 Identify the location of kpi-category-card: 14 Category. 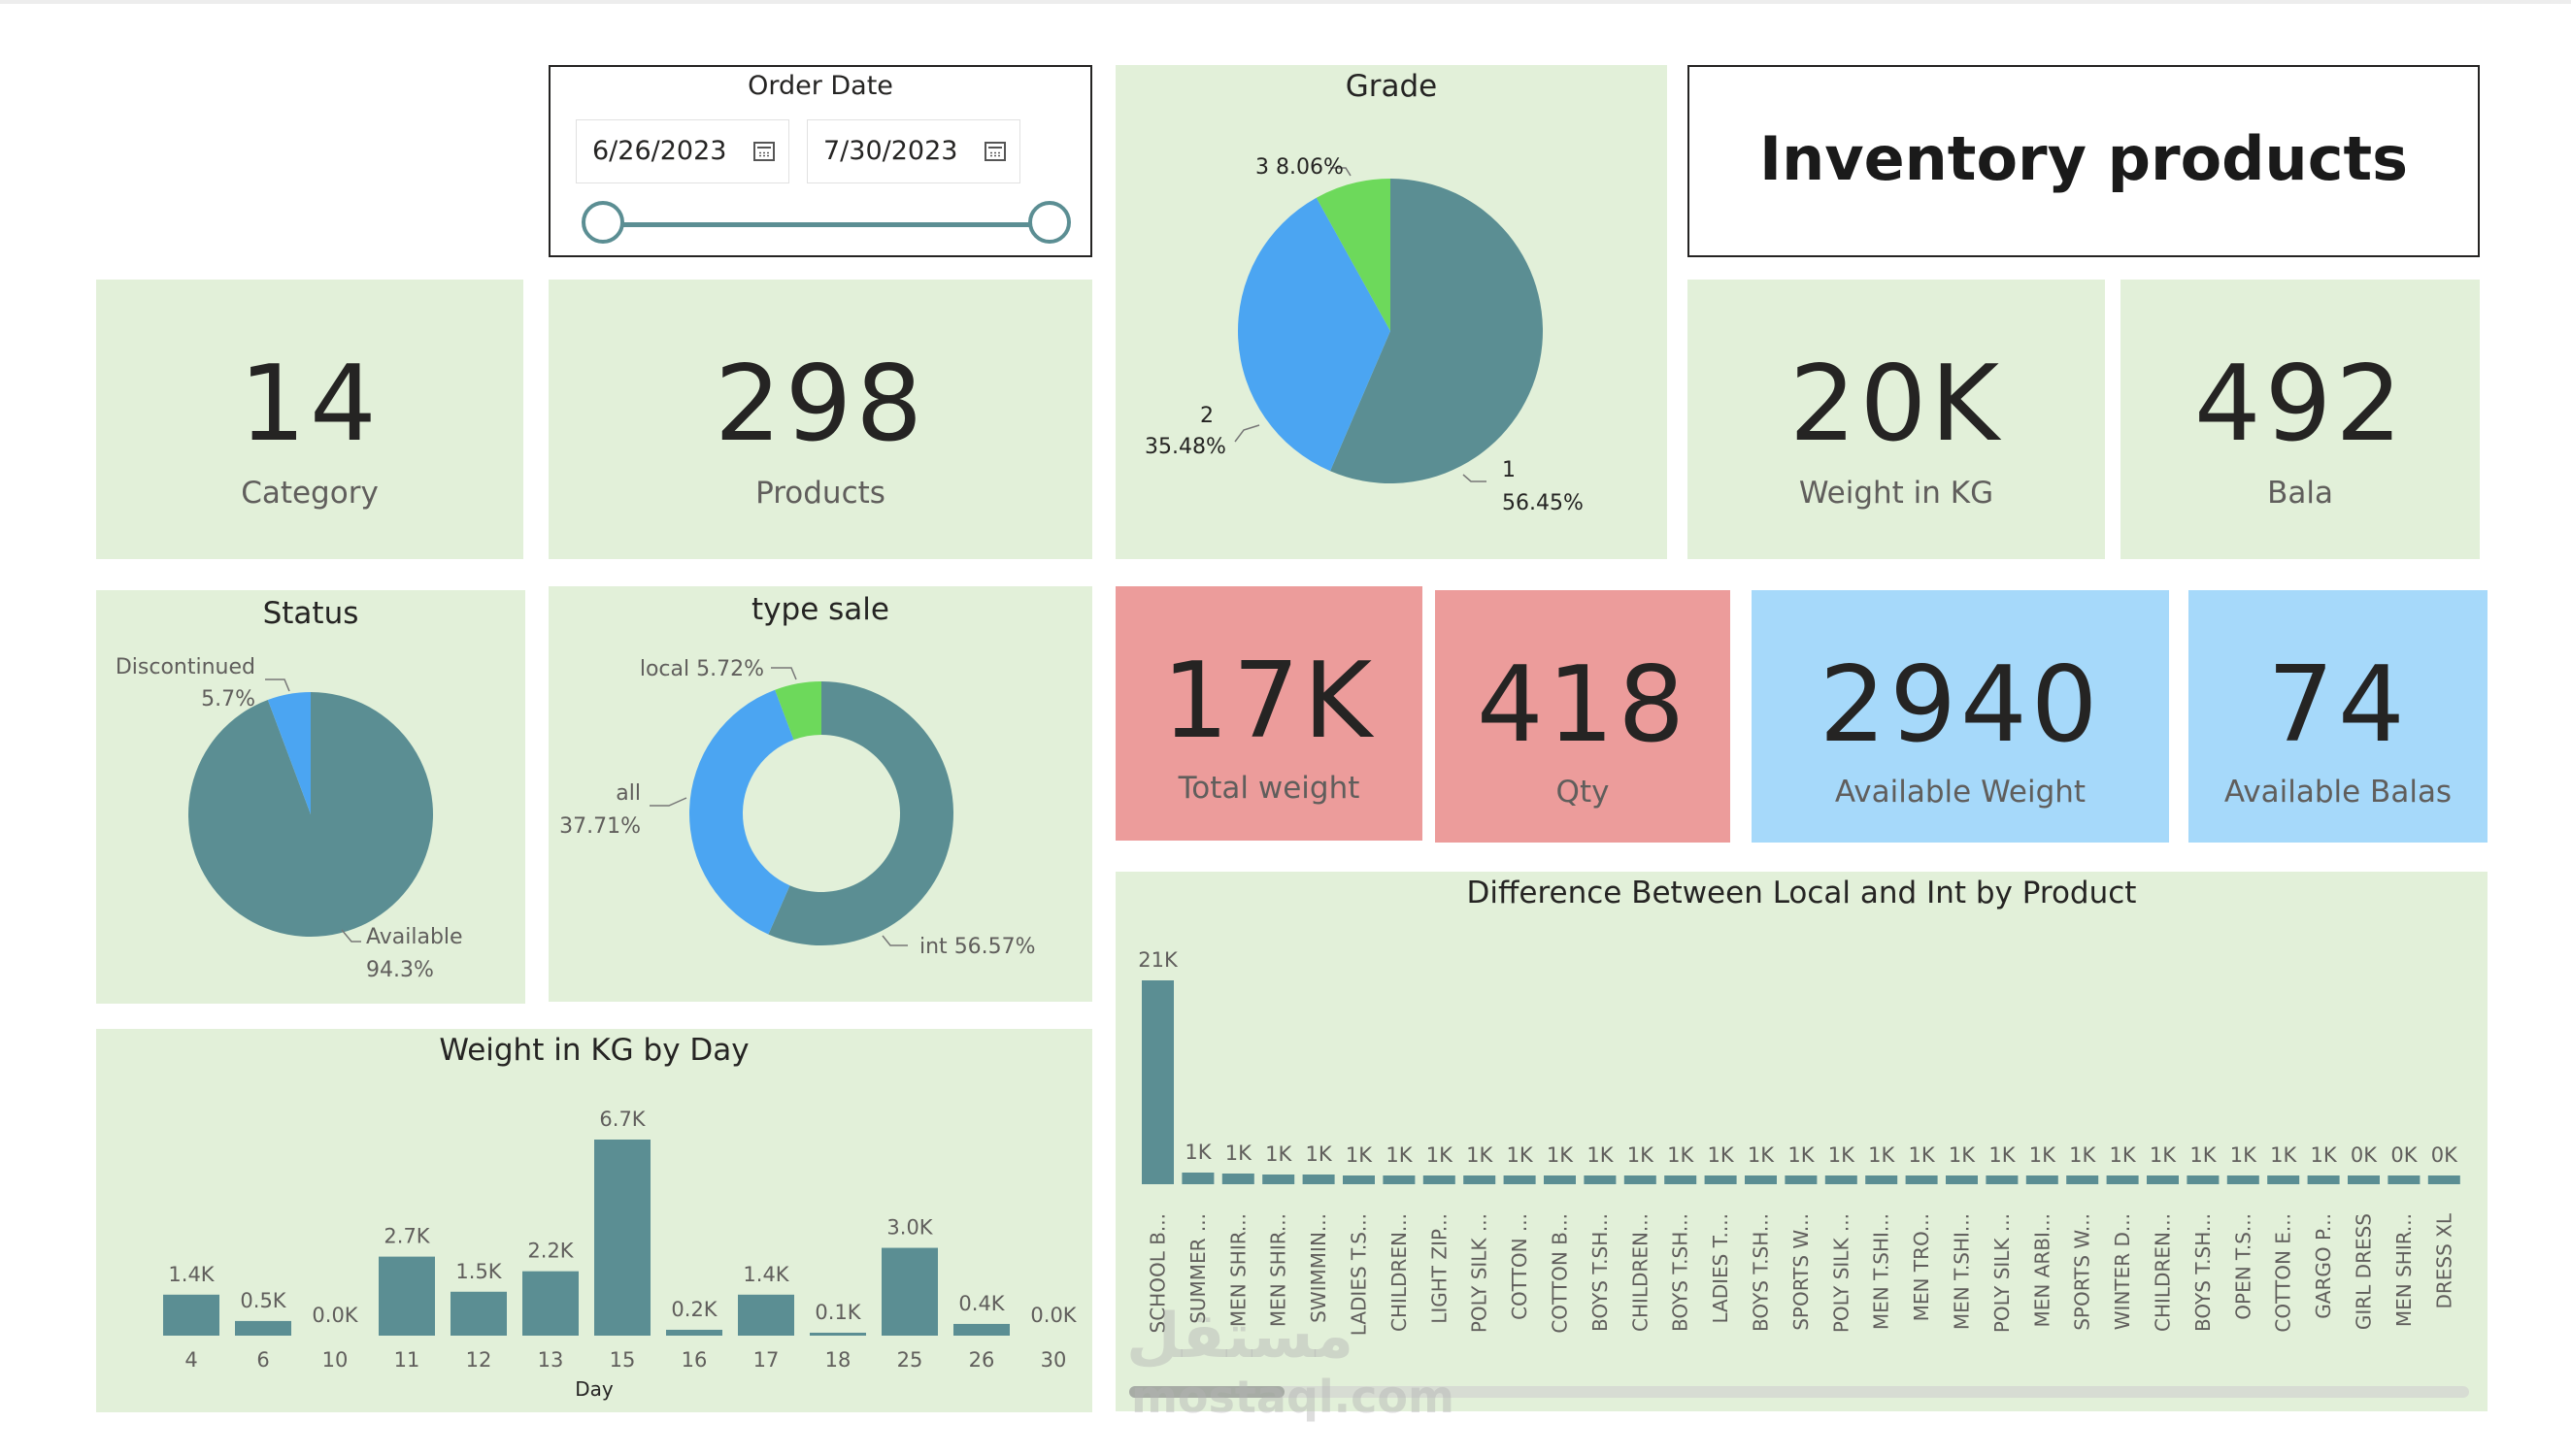
(309, 419).